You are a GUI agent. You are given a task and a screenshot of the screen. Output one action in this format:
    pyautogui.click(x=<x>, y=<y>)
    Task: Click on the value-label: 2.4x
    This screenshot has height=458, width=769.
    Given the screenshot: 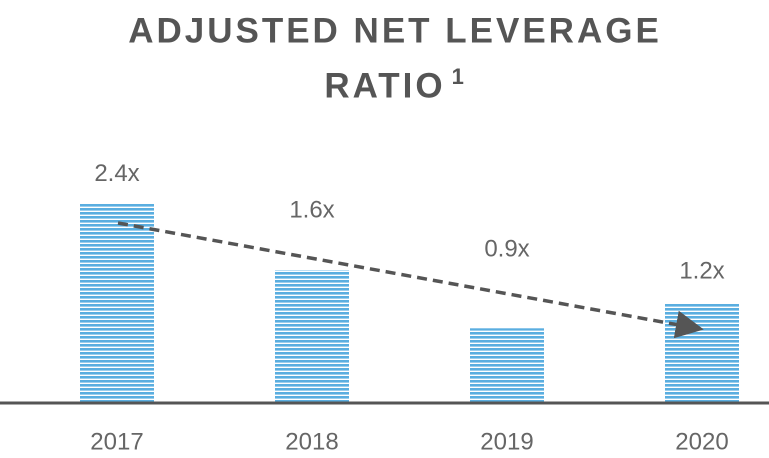 What is the action you would take?
    pyautogui.click(x=116, y=173)
    